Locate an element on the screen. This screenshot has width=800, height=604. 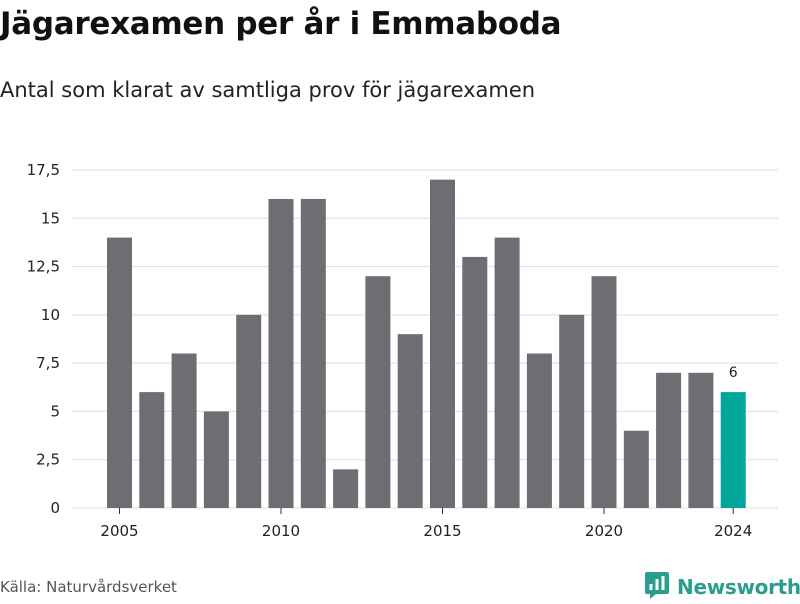
bar-2014 is located at coordinates (410, 421).